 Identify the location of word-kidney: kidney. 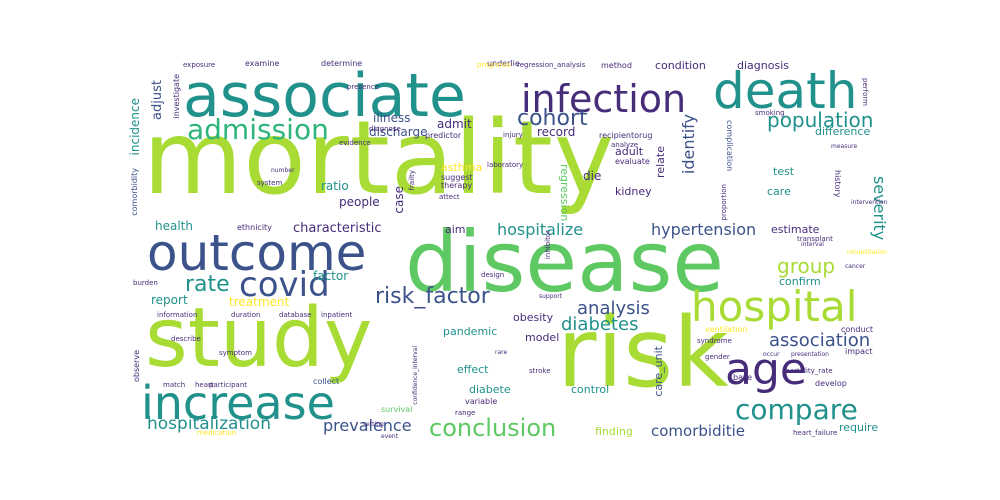
(633, 191).